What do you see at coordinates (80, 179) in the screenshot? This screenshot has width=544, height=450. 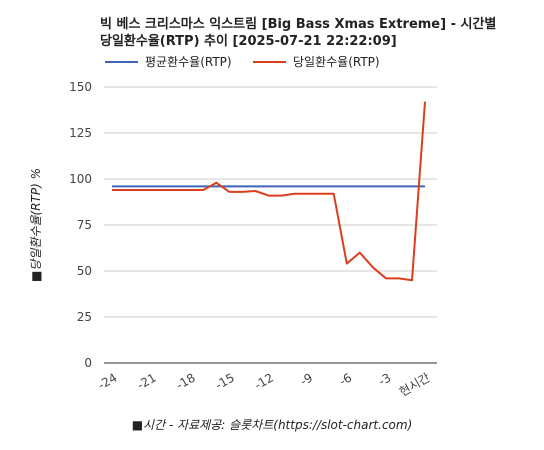 I see `y-tick-label: 100` at bounding box center [80, 179].